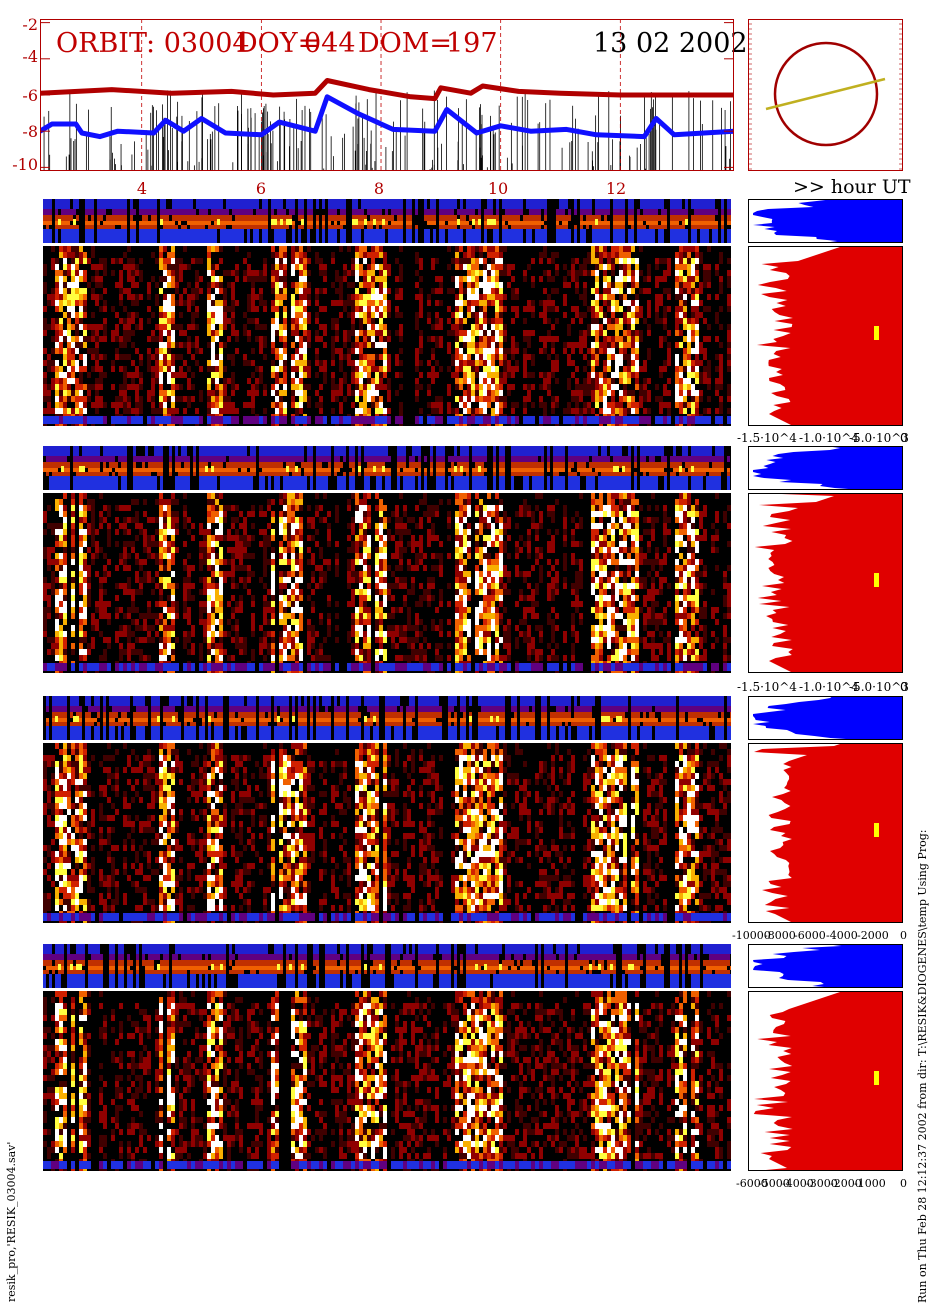 The width and height of the screenshot is (943, 1316). What do you see at coordinates (616, 188) in the screenshot?
I see `x-tick-label: 12` at bounding box center [616, 188].